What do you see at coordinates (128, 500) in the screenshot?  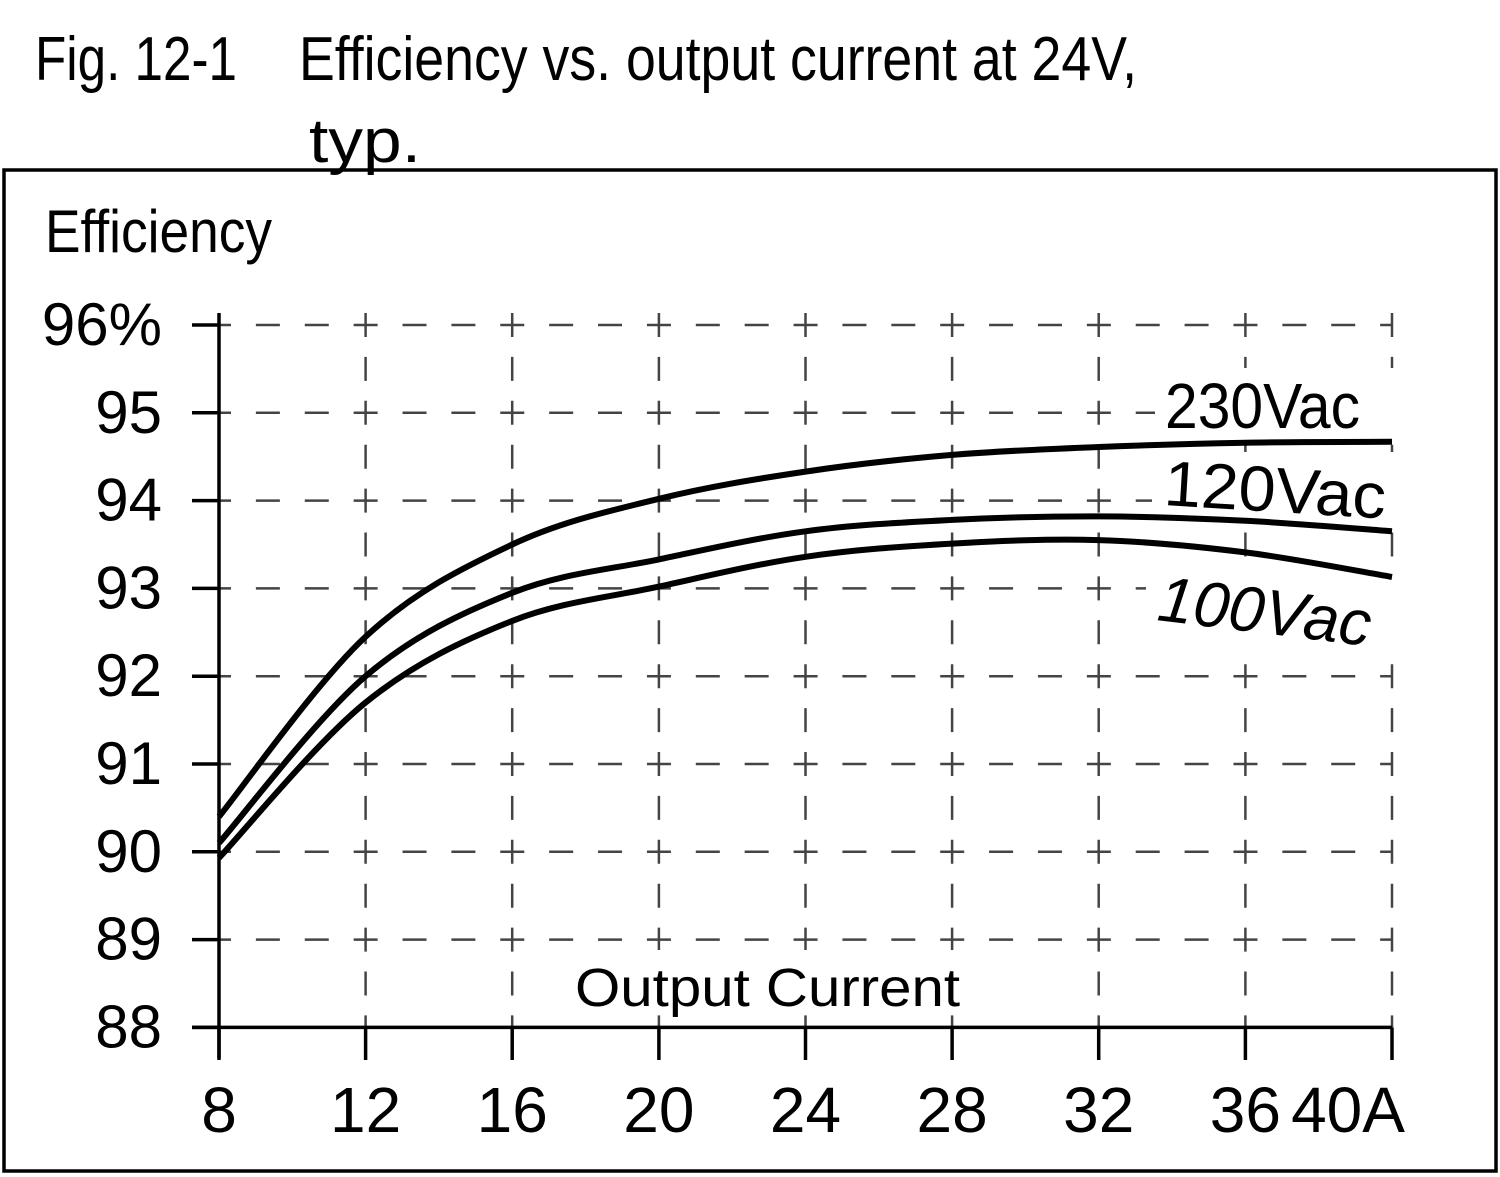 I see `y-tick-label: 94` at bounding box center [128, 500].